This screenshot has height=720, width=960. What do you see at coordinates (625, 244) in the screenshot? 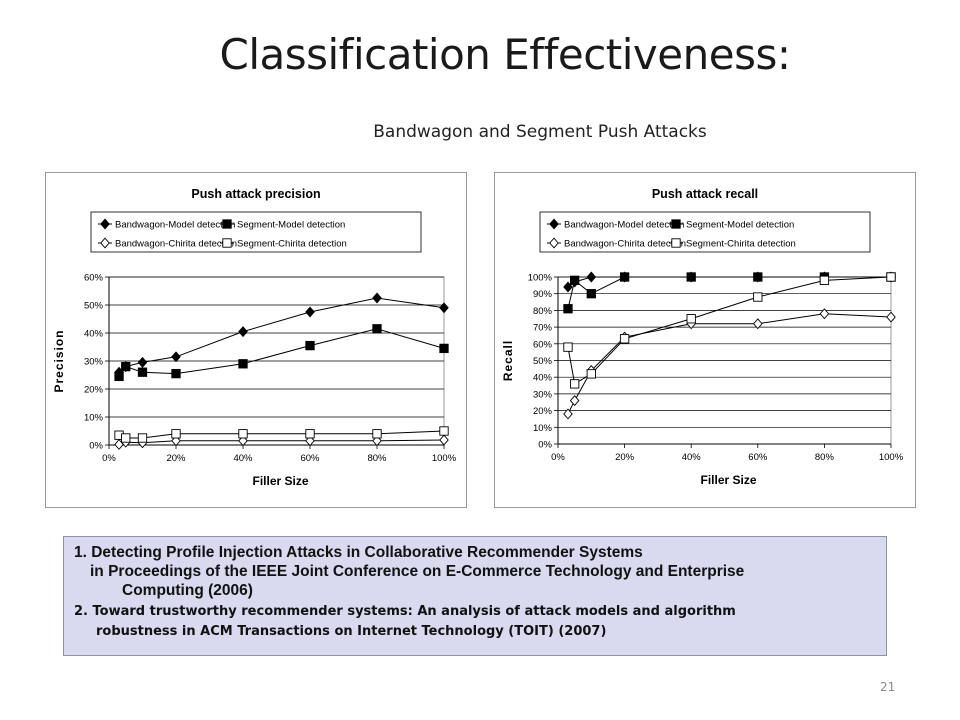
I see `recall-legend-label-bandwagon-chirita-detection: Bandwagon-Chirita detection` at bounding box center [625, 244].